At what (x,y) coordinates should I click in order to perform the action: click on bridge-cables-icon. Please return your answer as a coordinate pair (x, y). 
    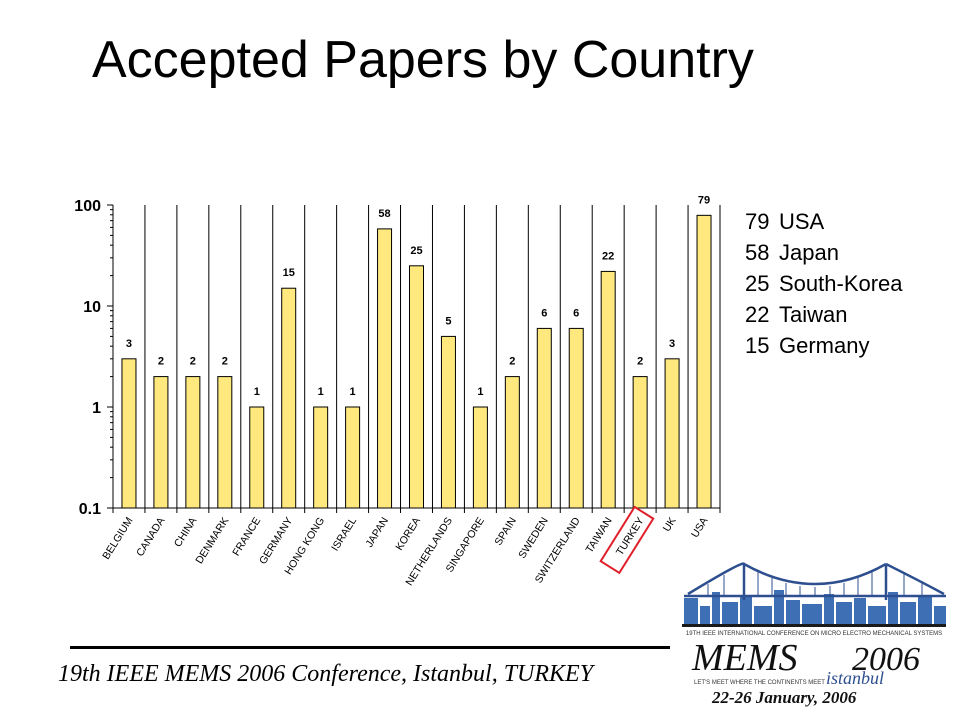
    Looking at the image, I should click on (815, 584).